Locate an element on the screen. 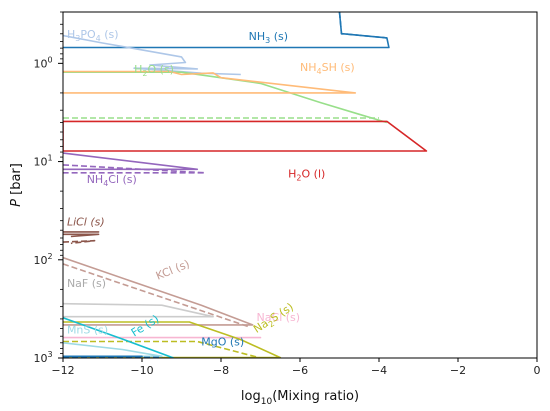  annotation-8: NaF (s) is located at coordinates (86, 283).